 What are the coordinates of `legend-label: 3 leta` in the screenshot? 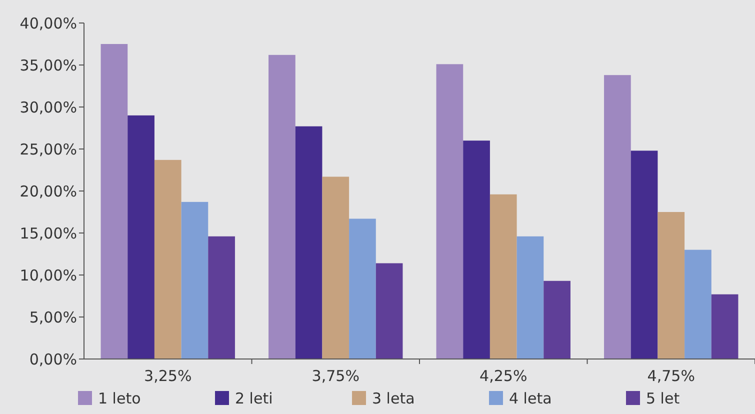 It's located at (393, 398).